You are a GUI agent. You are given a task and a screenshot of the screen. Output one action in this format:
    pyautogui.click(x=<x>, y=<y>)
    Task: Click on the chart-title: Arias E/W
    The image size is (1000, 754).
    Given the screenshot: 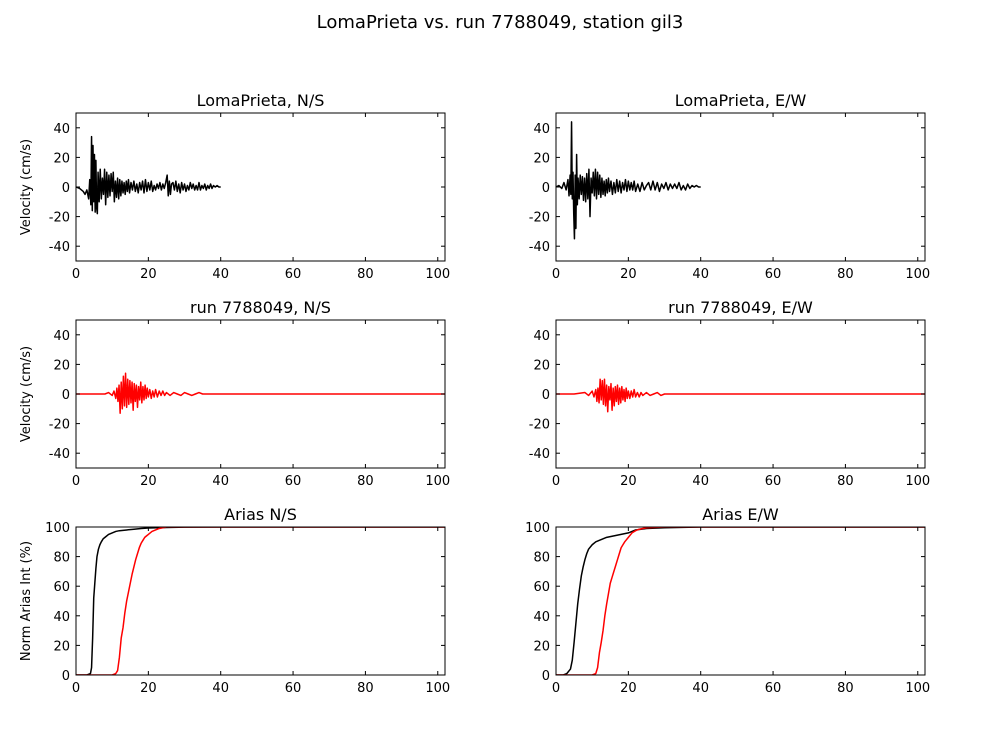 What is the action you would take?
    pyautogui.click(x=740, y=514)
    